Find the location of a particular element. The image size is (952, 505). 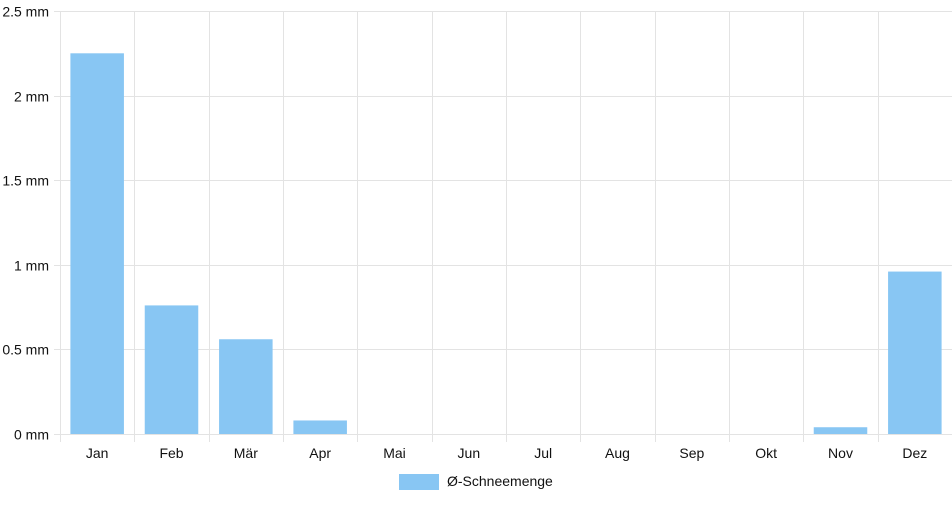

legend-swatch is located at coordinates (419, 482).